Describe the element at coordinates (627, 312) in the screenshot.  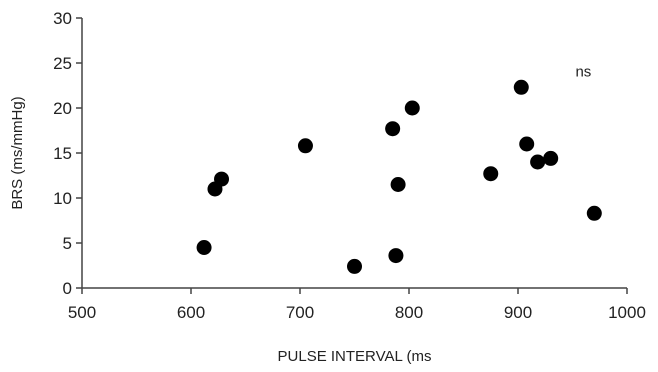
I see `x-tick-label: 1000` at that location.